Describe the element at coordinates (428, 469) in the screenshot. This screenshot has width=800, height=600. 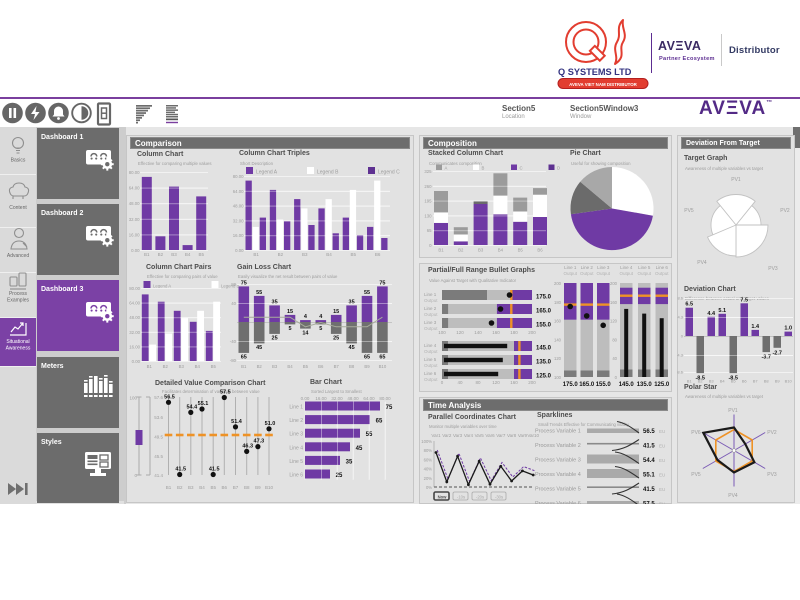
I see `svg-text: 40%` at that location.